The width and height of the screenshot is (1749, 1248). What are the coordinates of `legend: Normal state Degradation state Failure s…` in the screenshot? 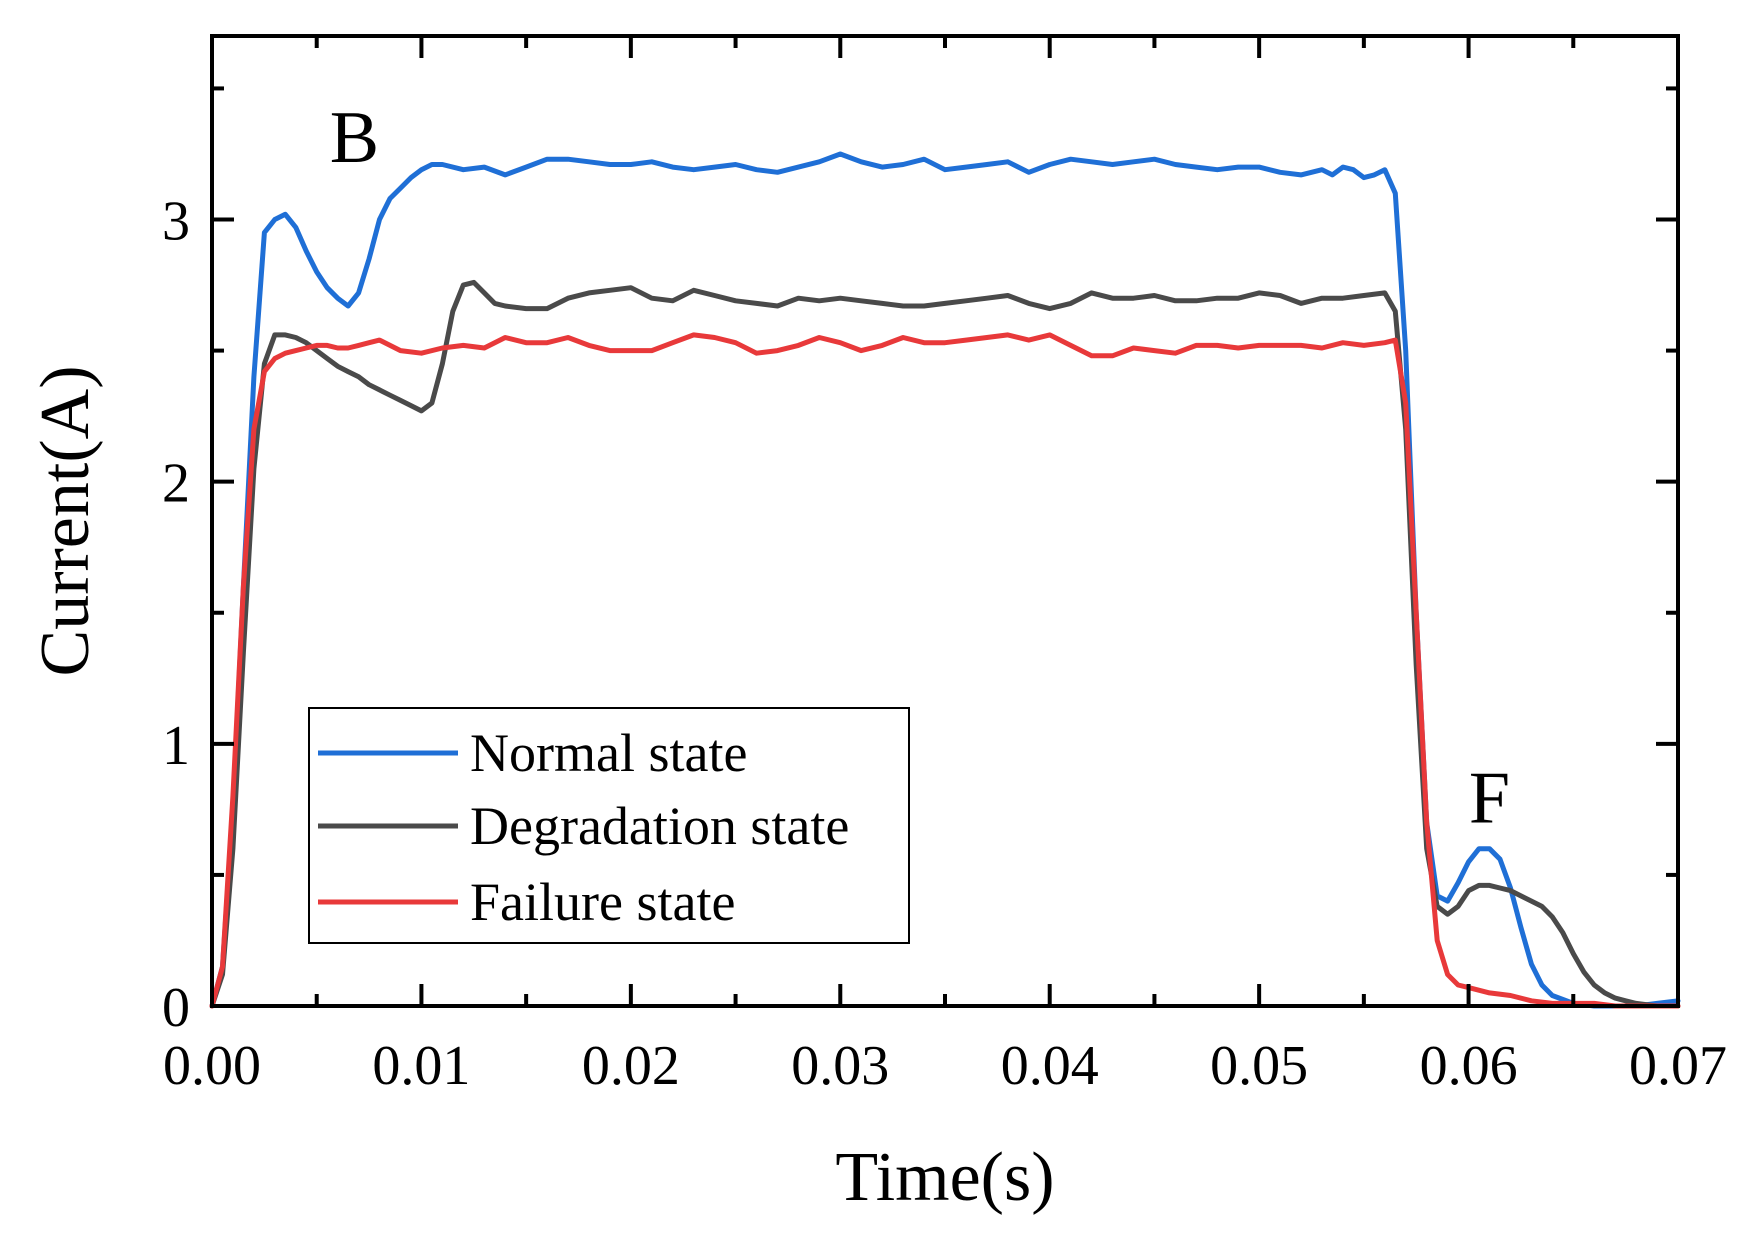 It's located at (609, 825).